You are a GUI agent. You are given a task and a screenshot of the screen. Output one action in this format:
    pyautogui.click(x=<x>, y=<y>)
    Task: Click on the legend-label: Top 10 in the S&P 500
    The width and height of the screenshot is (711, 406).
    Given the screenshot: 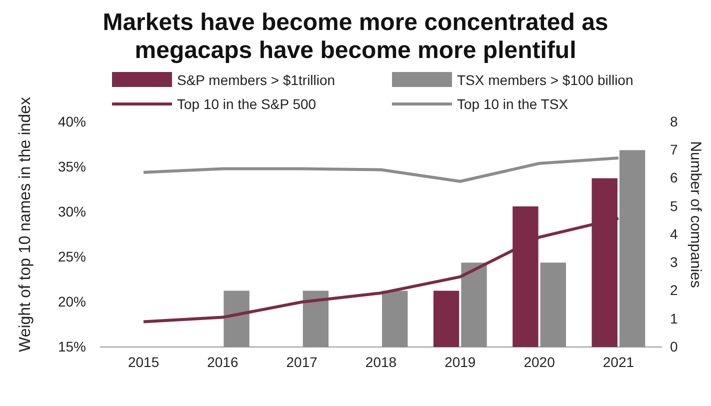 What is the action you would take?
    pyautogui.click(x=246, y=104)
    